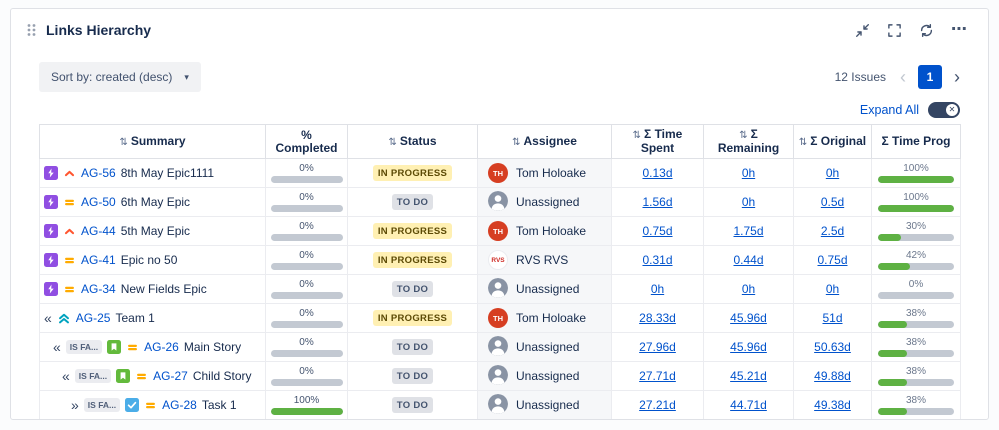  Describe the element at coordinates (98, 260) in the screenshot. I see `issue-key-link: AG-41` at that location.